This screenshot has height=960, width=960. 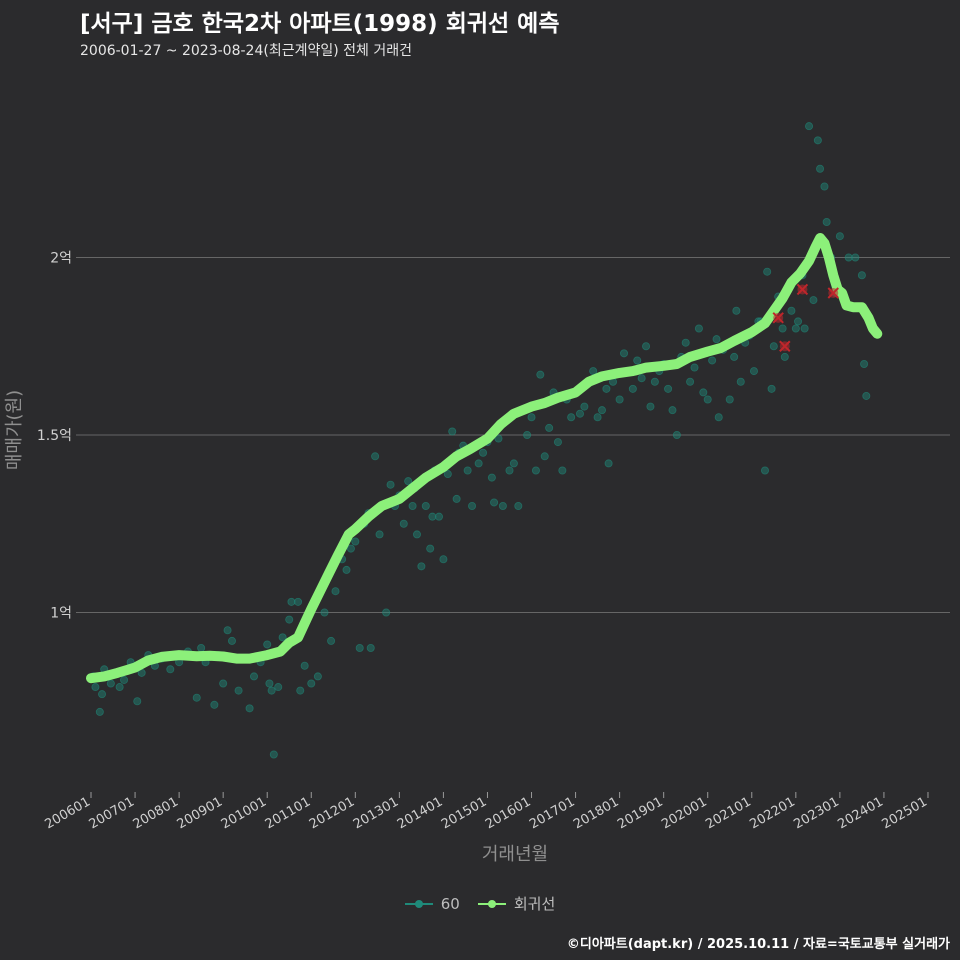 What do you see at coordinates (684, 813) in the screenshot?
I see `x-tick-label: 202001` at bounding box center [684, 813].